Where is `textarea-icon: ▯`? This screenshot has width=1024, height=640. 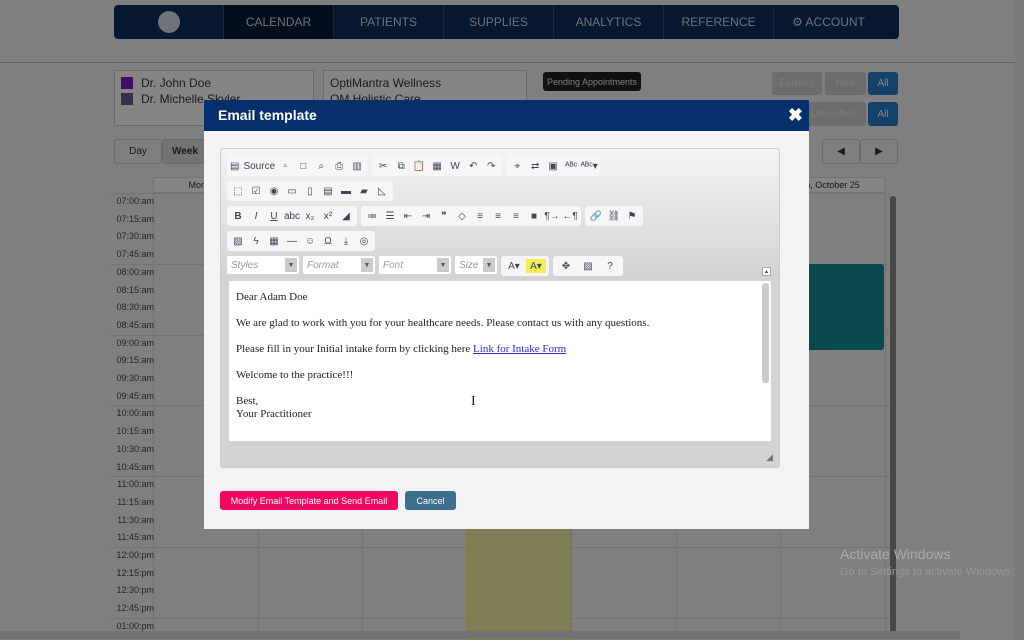
textarea-icon: ▯ is located at coordinates (310, 191).